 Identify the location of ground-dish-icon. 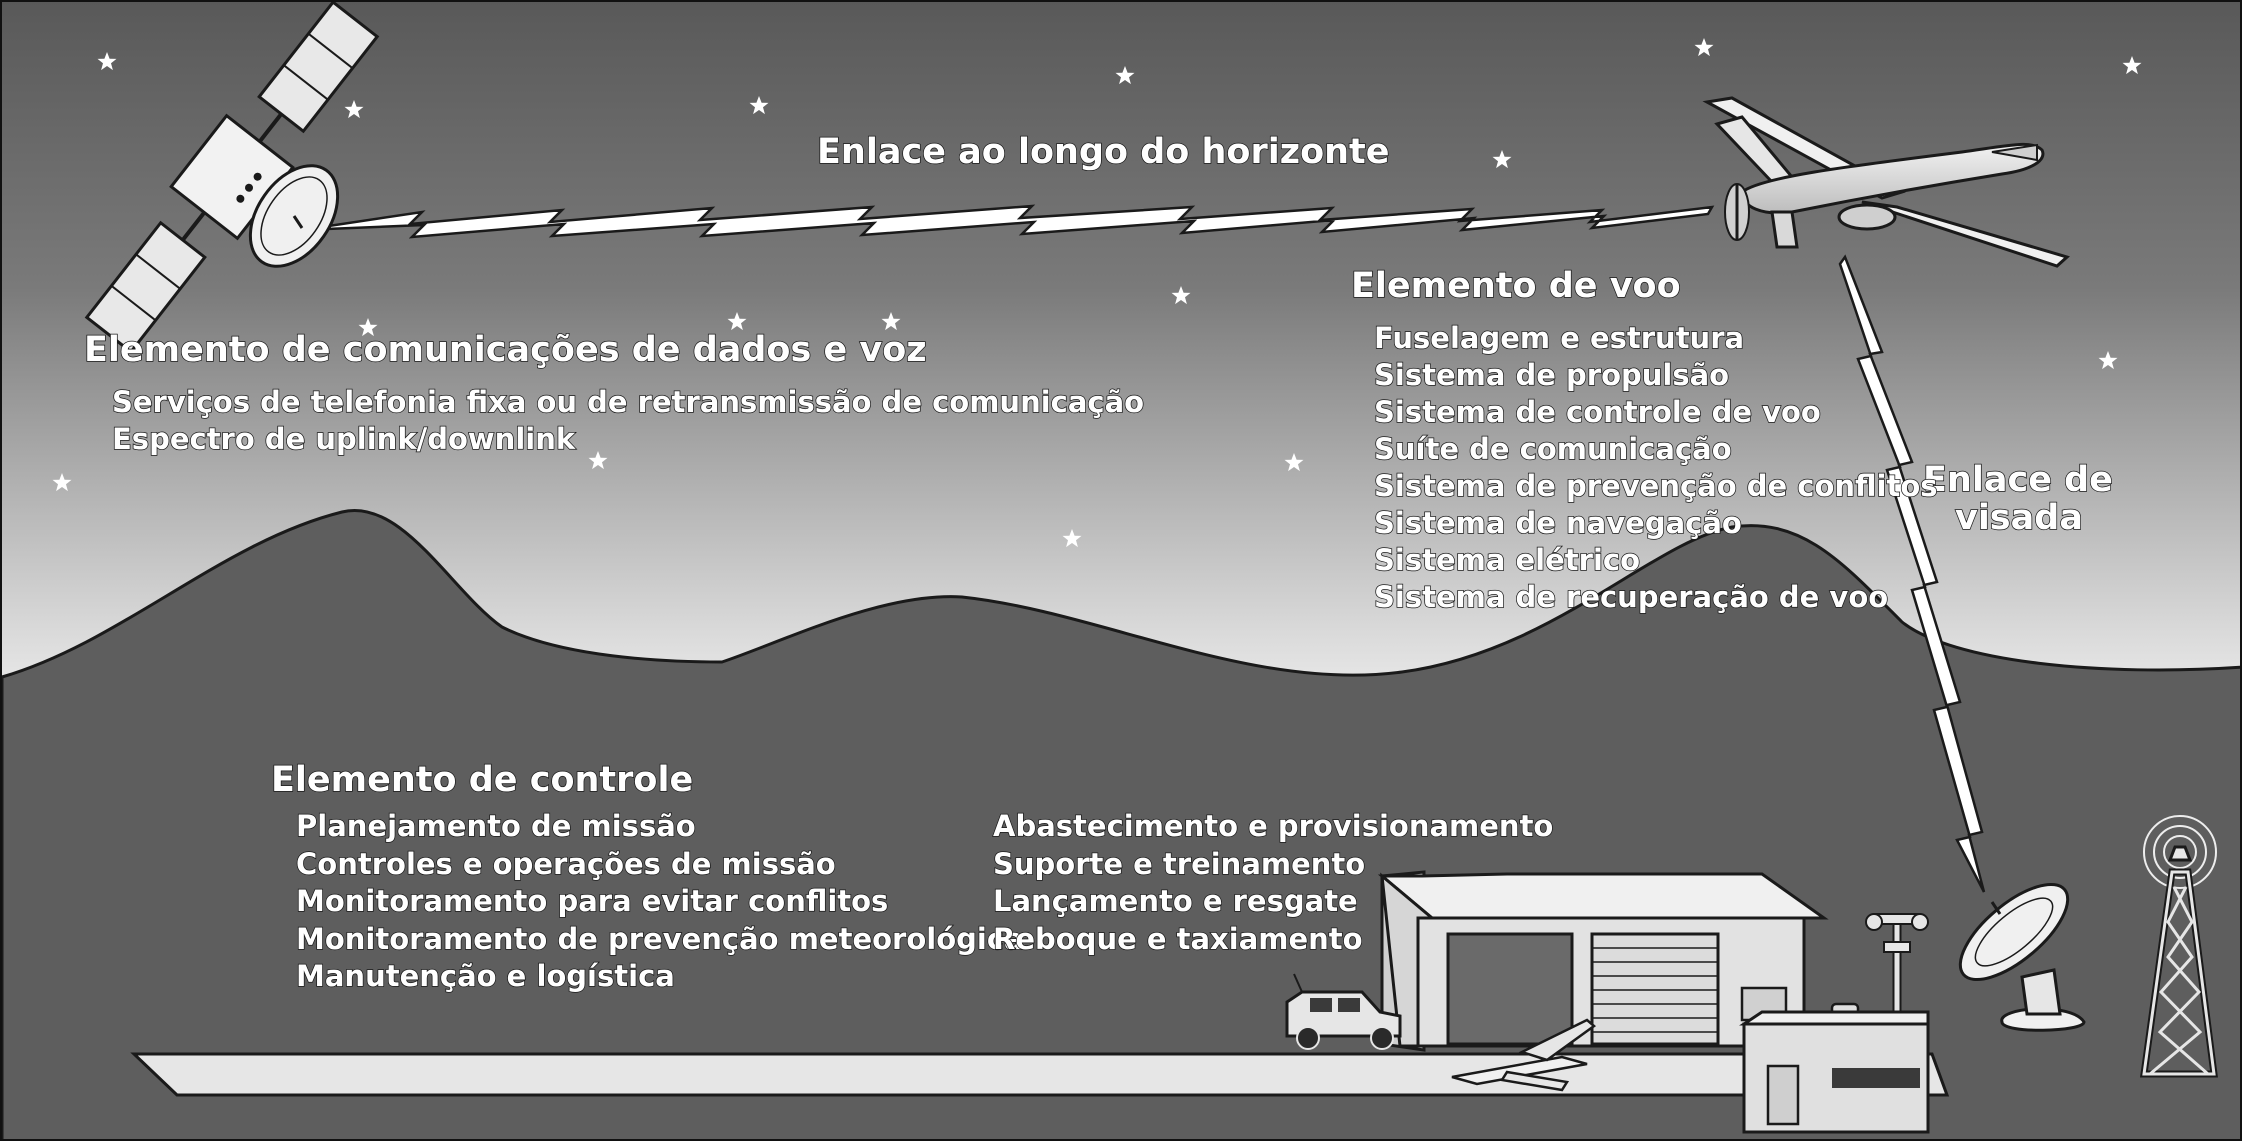
(2022, 957).